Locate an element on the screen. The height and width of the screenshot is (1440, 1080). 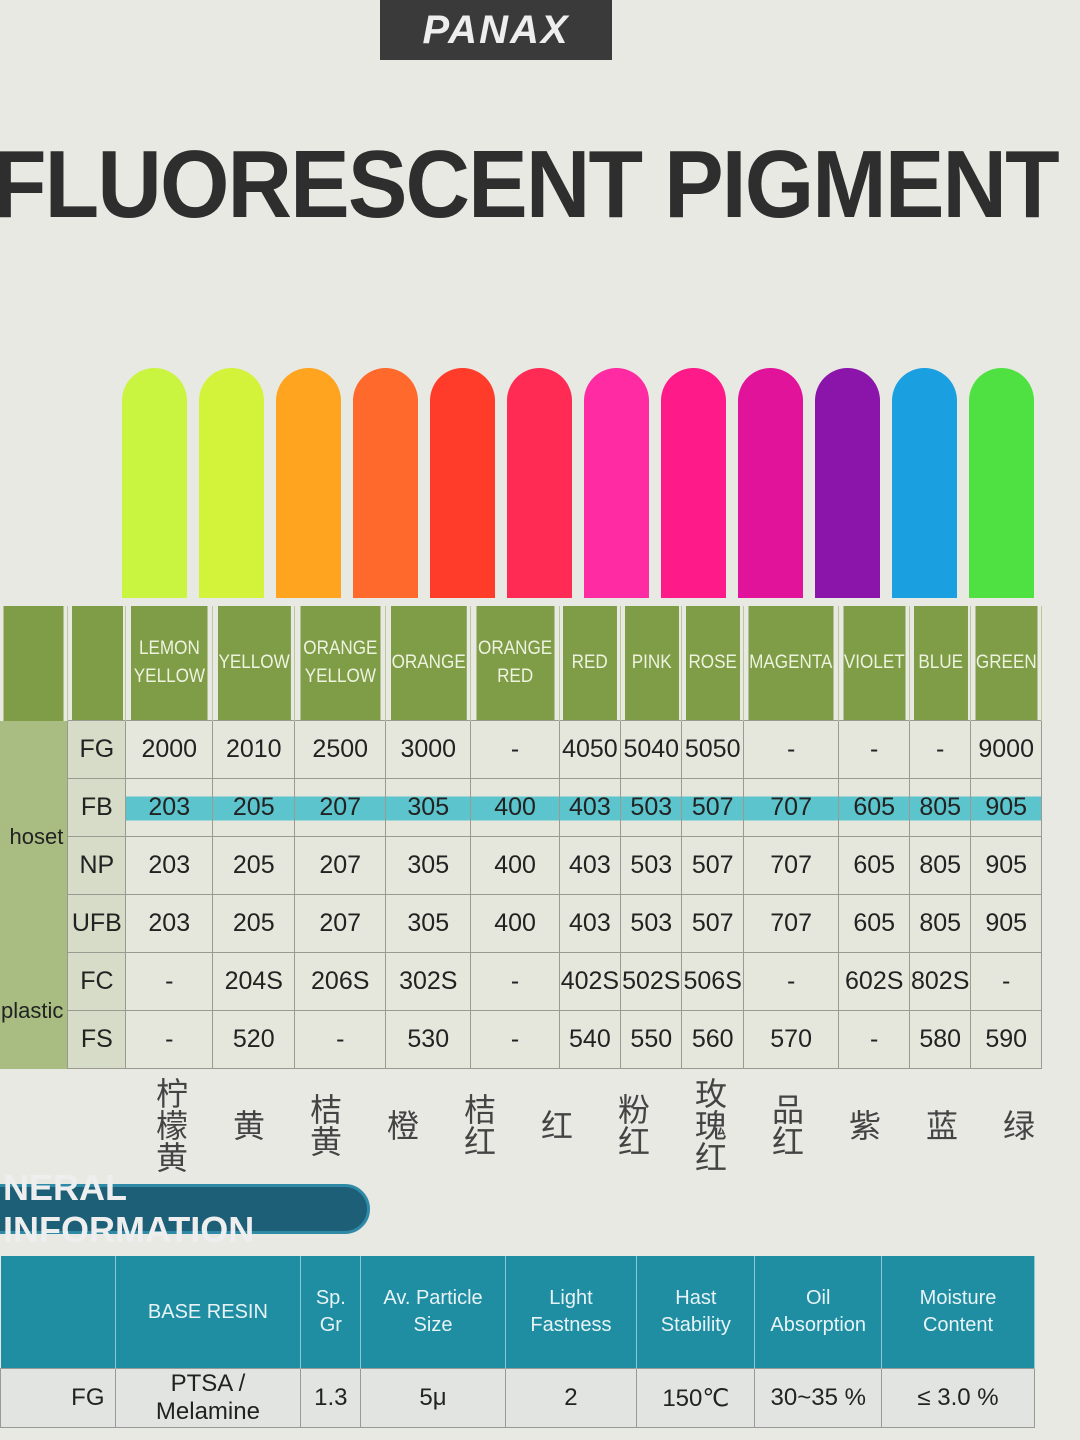
grade-value: 2010 is located at coordinates (254, 749).